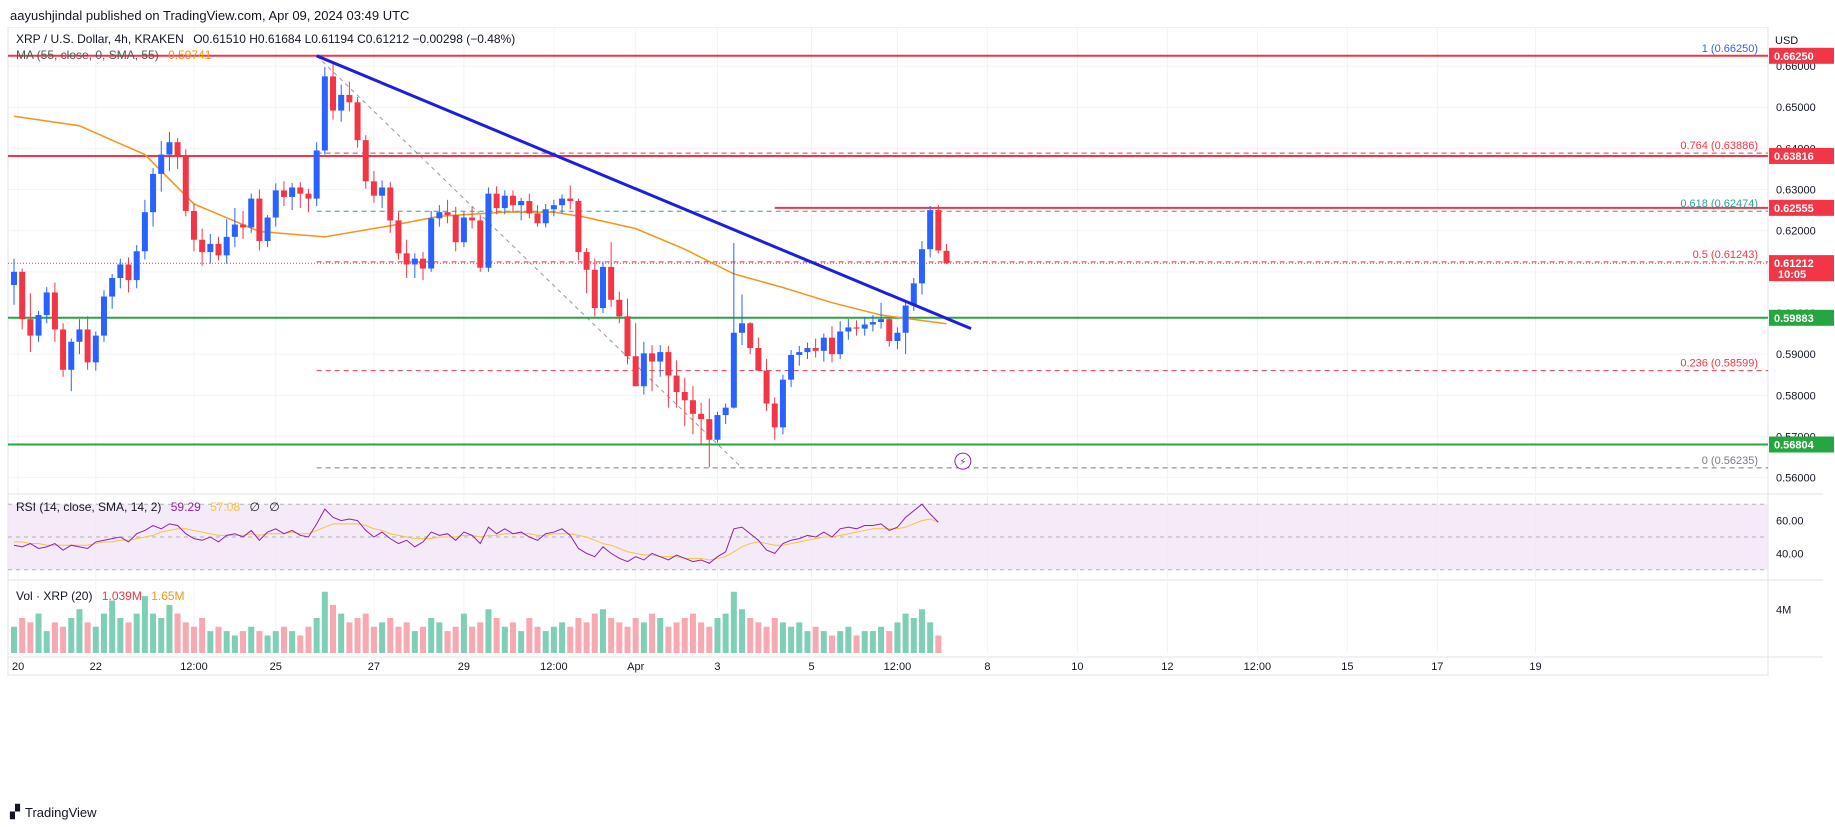  What do you see at coordinates (1796, 108) in the screenshot?
I see `price-tick-label: 0.65000` at bounding box center [1796, 108].